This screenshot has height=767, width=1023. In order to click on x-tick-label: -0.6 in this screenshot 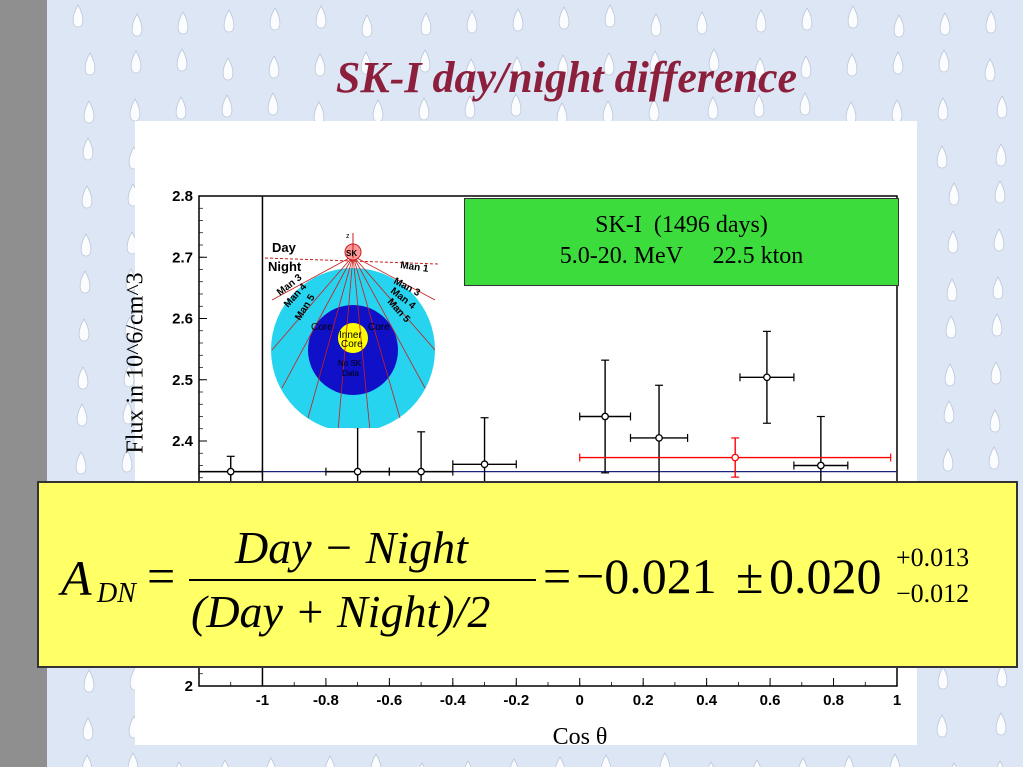, I will do `click(389, 700)`.